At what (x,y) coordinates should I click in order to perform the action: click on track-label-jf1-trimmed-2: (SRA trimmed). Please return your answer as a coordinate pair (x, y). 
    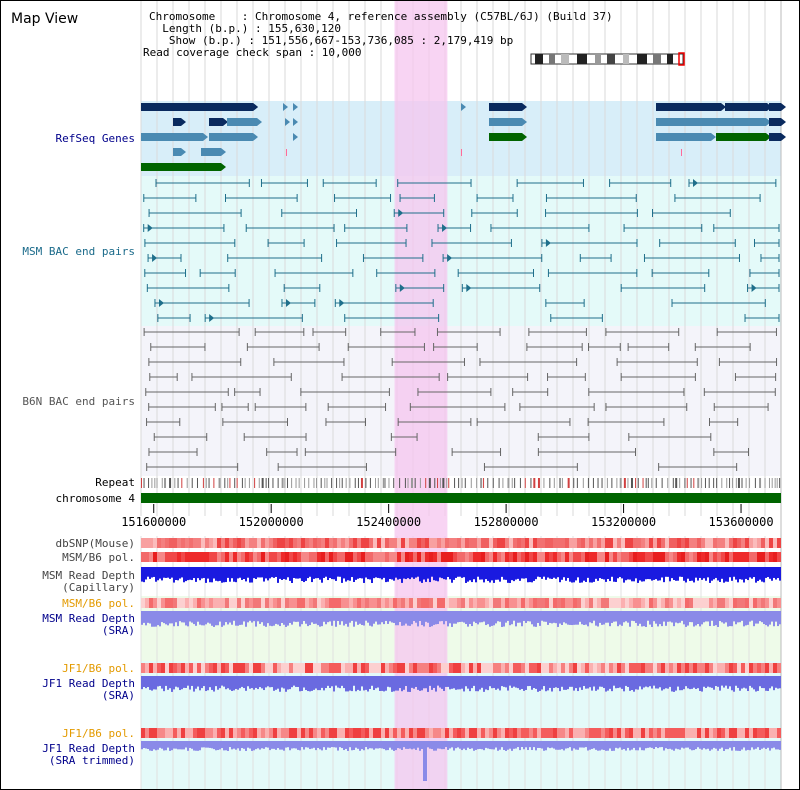
    Looking at the image, I should click on (92, 760).